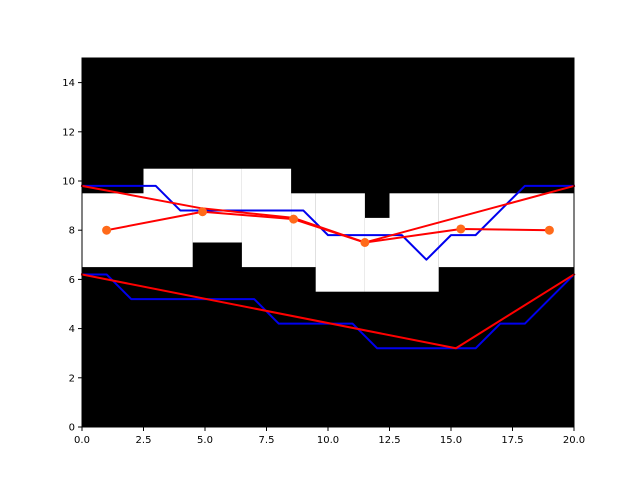 This screenshot has width=640, height=480. I want to click on x-tick-label-7: 17.5, so click(512, 440).